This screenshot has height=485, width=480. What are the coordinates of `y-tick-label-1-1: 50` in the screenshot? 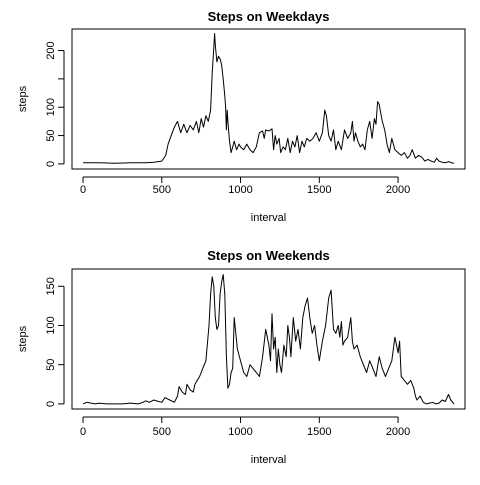 It's located at (51, 135).